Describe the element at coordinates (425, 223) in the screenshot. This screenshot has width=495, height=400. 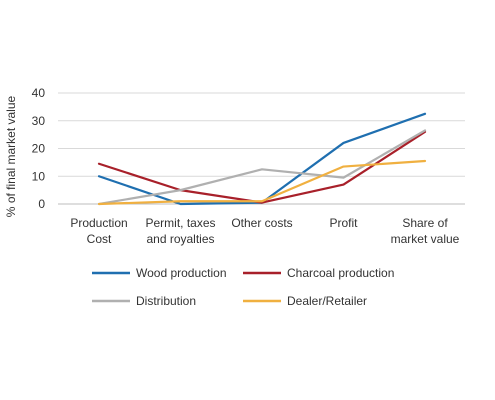
I see `x-category-label-line: Share of` at that location.